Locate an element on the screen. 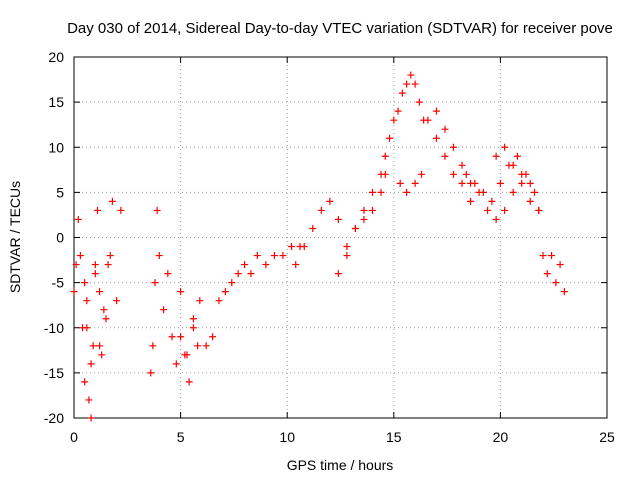 The width and height of the screenshot is (640, 480). y-tick-label: 10 is located at coordinates (56, 147).